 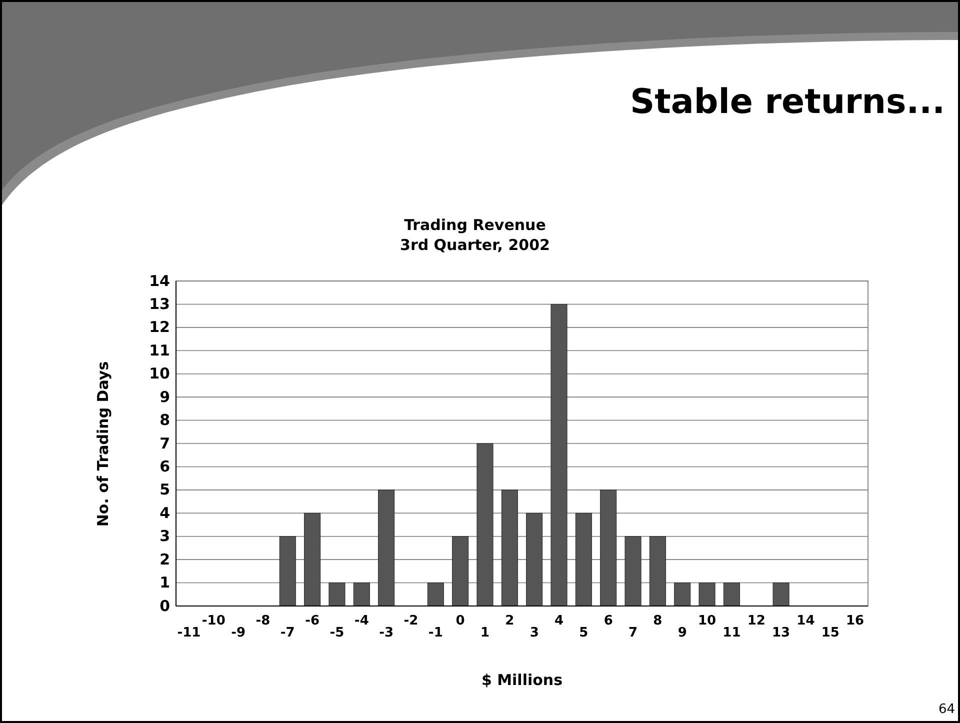 I want to click on x-tick-label: 8, so click(x=657, y=621).